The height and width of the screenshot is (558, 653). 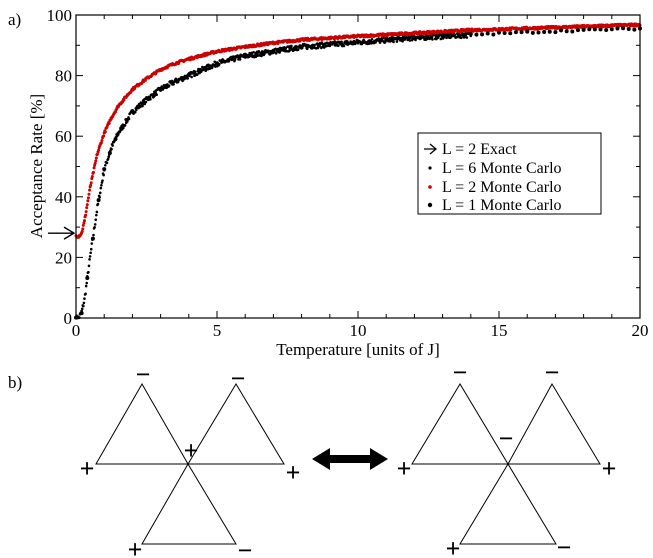 I want to click on right-configuration, so click(x=506, y=463).